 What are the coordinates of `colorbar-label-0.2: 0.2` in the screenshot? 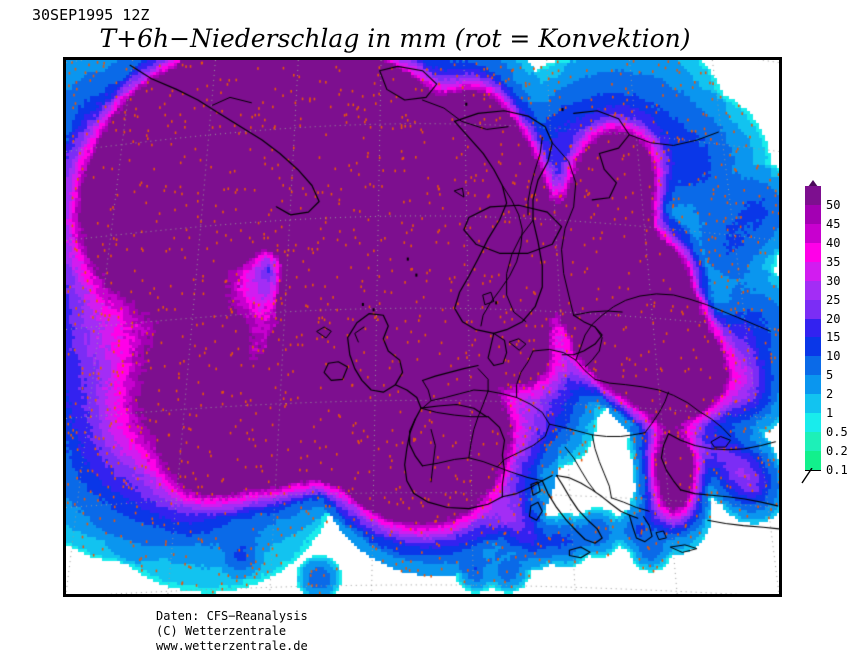 It's located at (837, 451).